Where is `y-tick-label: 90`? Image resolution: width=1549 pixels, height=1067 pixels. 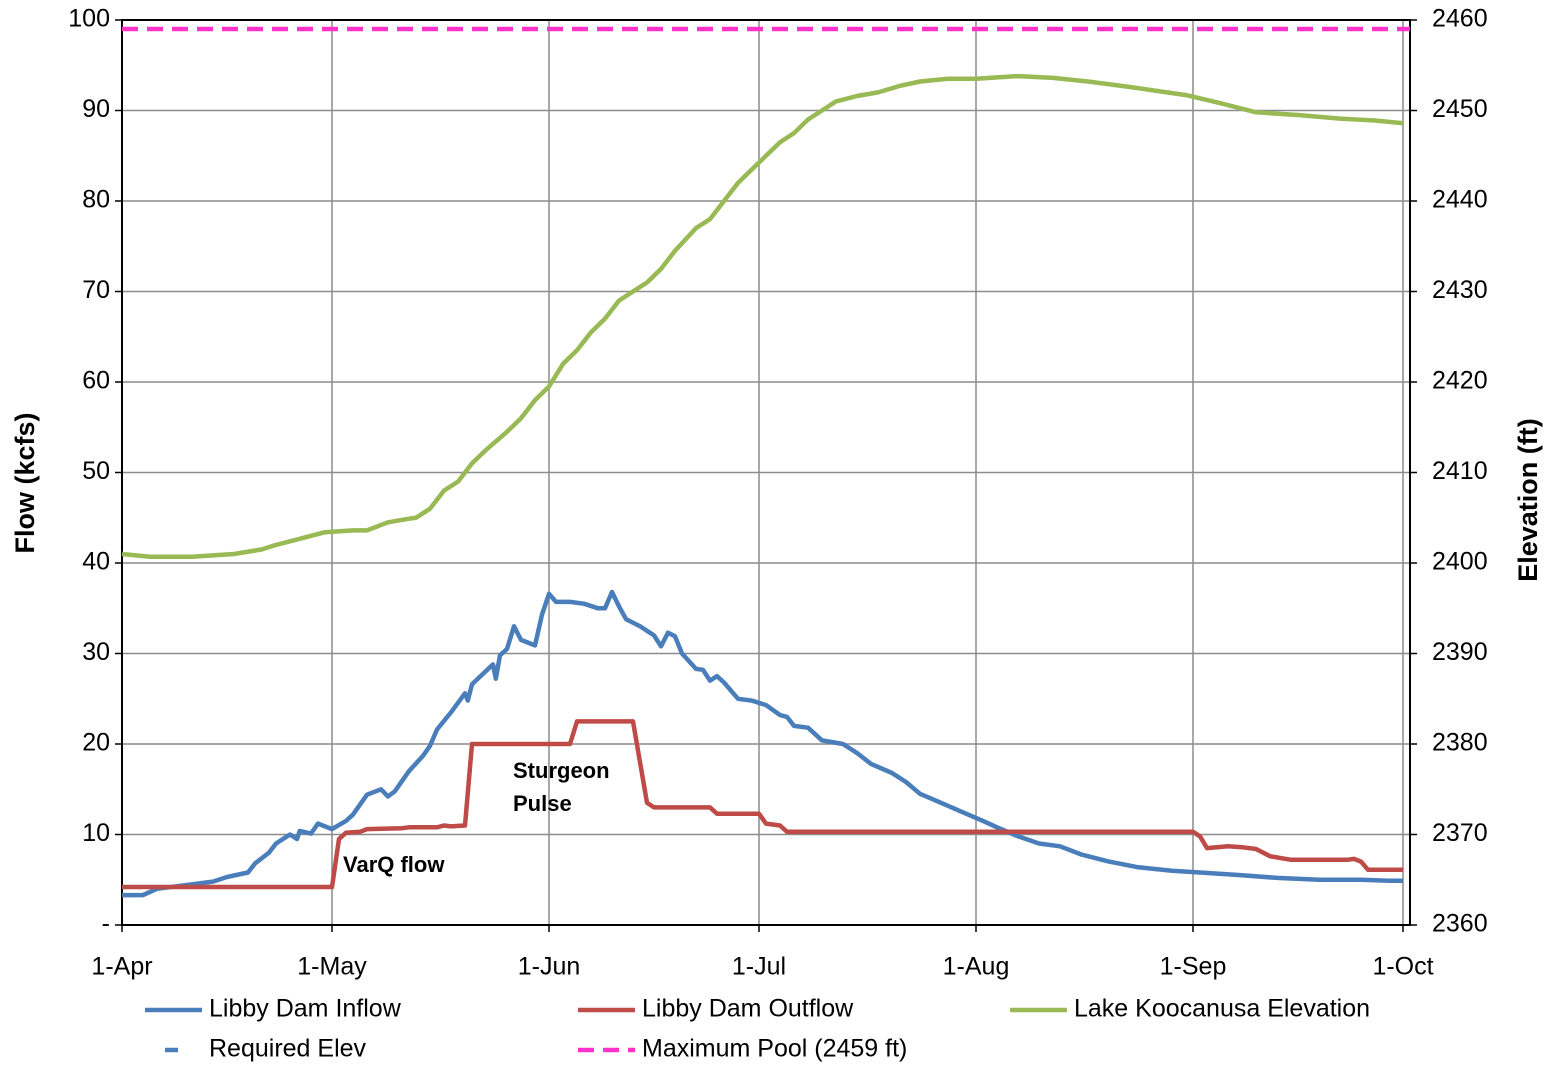
y-tick-label: 90 is located at coordinates (96, 109).